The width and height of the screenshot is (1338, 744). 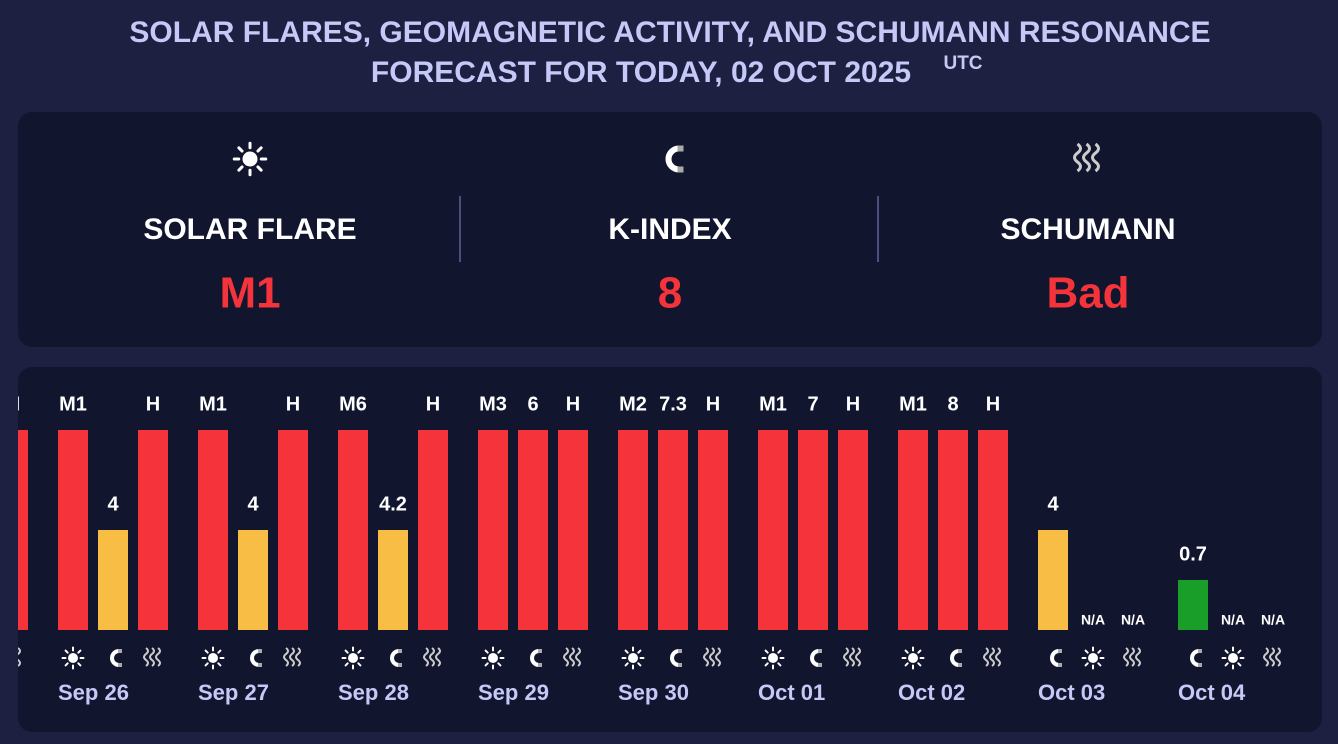 I want to click on date-label: Oct 03, so click(x=1071, y=692).